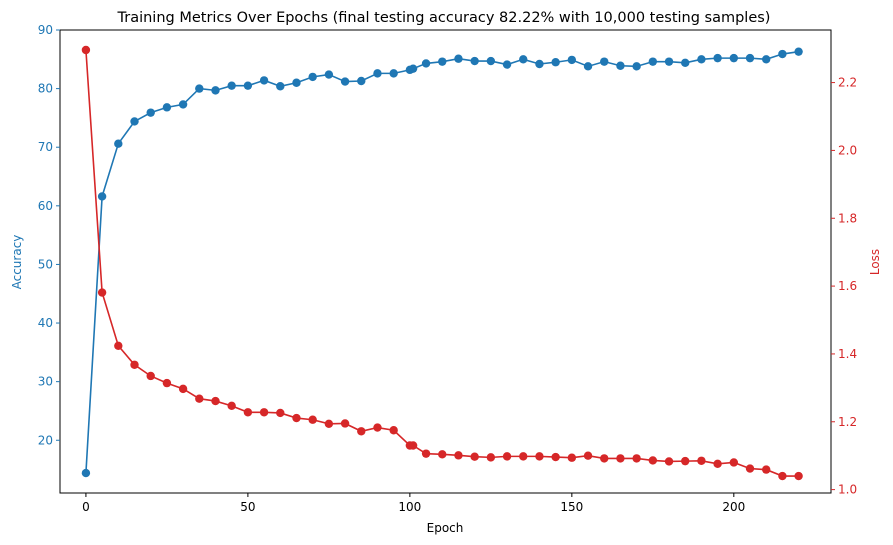  I want to click on x-tick-label: 50, so click(247, 507).